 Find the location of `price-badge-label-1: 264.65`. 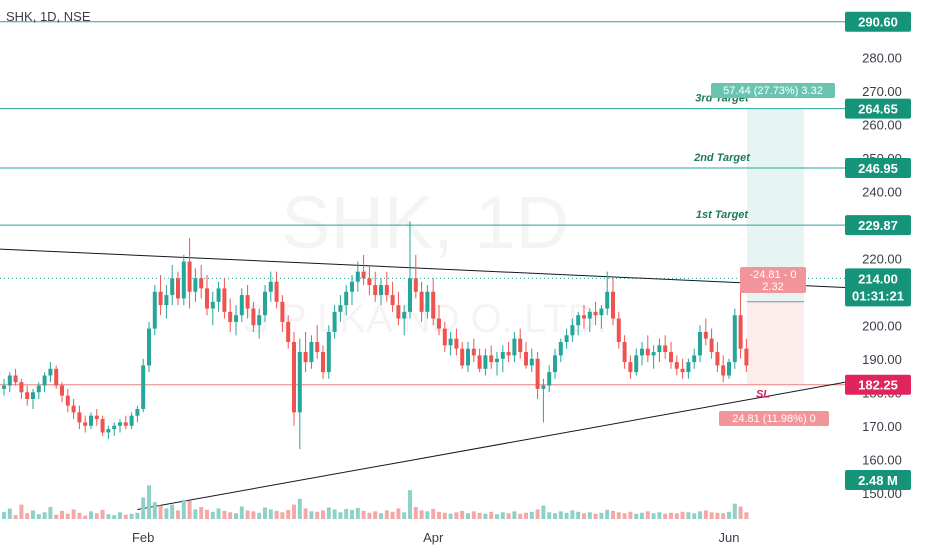

price-badge-label-1: 264.65 is located at coordinates (878, 109).